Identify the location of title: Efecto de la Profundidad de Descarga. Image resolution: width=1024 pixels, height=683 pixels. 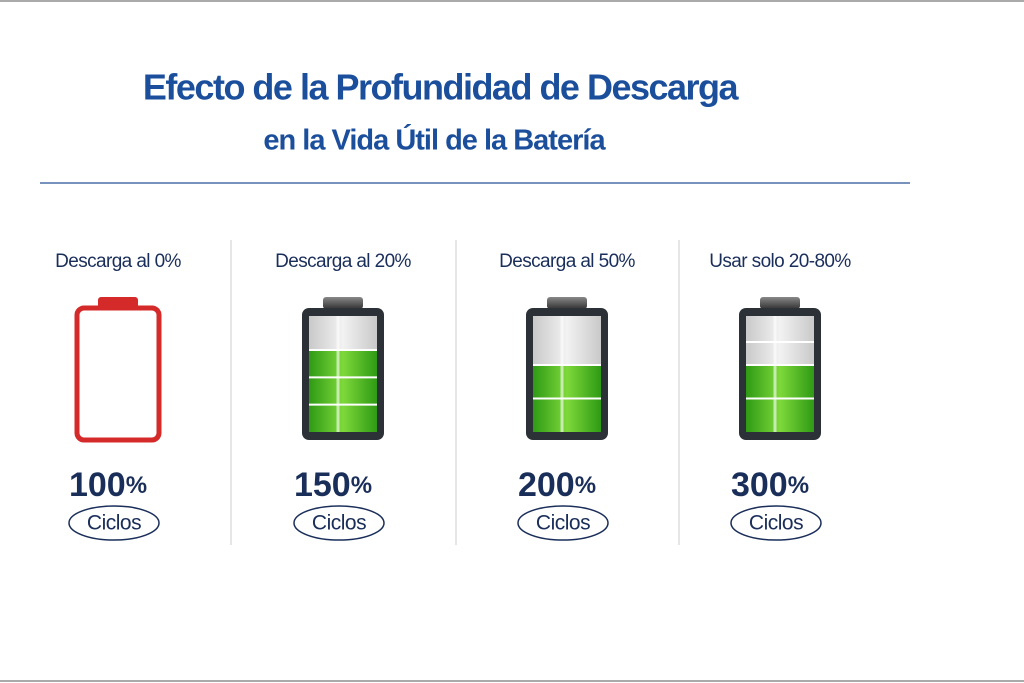
(441, 87).